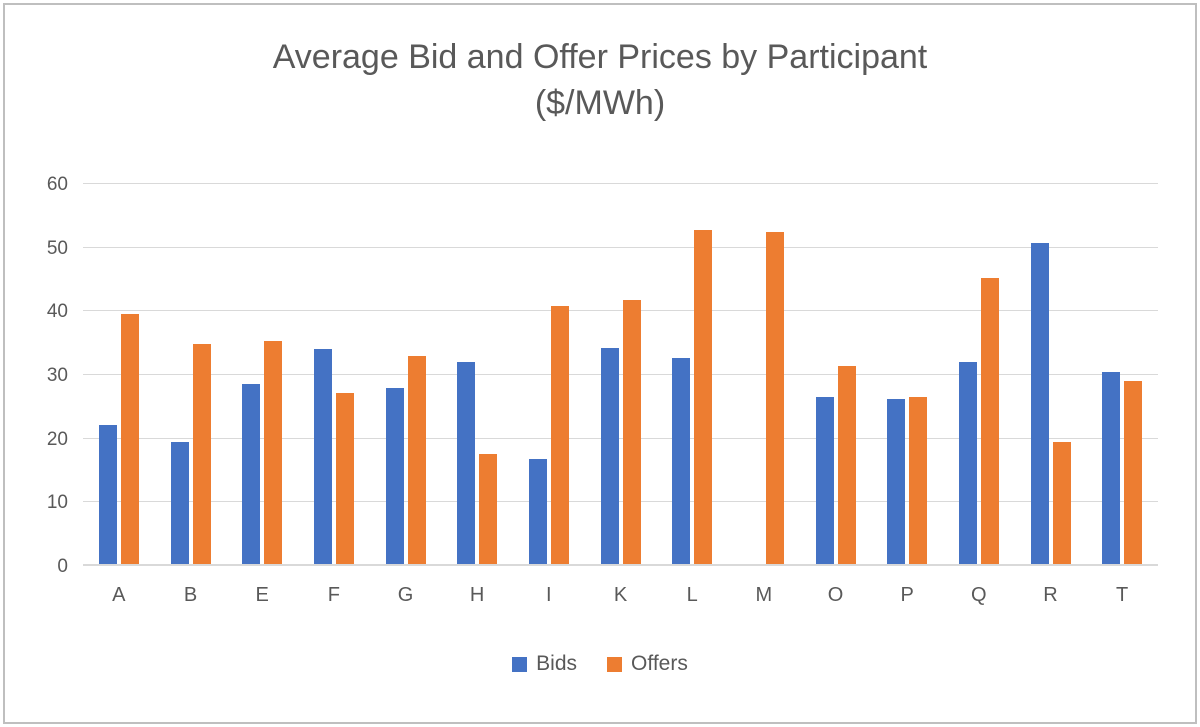 This screenshot has width=1200, height=727. I want to click on bar-bids-R, so click(1039, 403).